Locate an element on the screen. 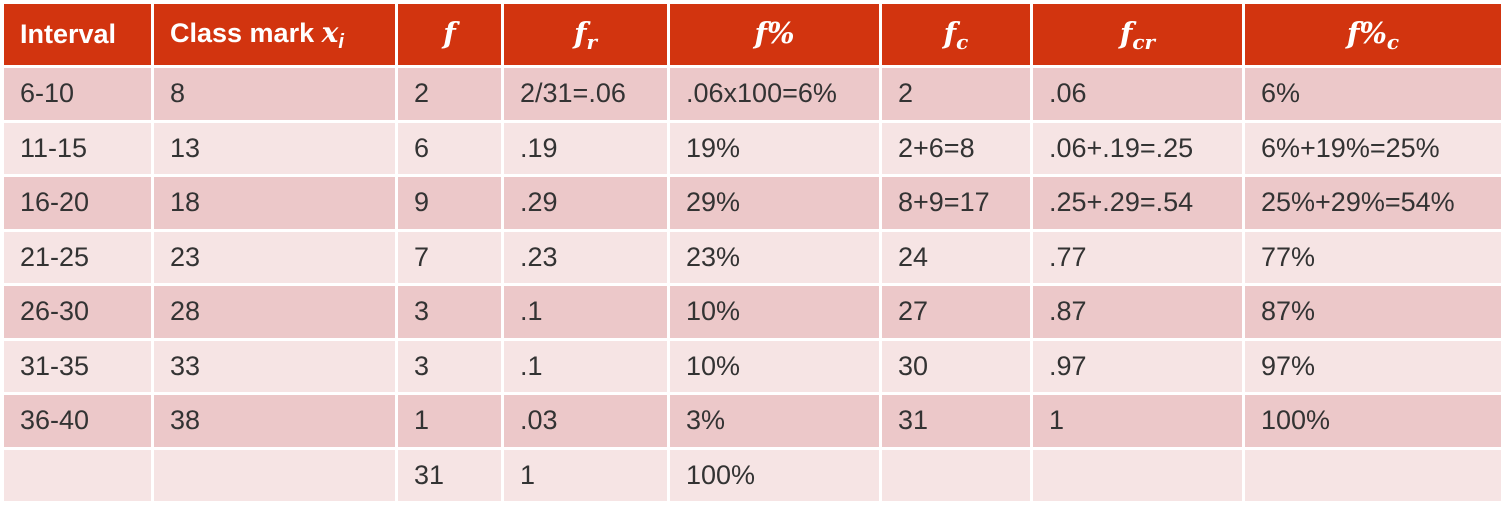  cell-fc: 2 is located at coordinates (957, 95).